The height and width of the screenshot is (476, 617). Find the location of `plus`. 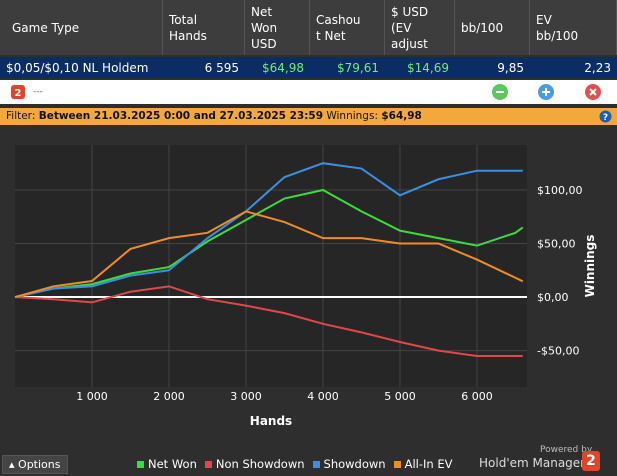

plus is located at coordinates (546, 92).